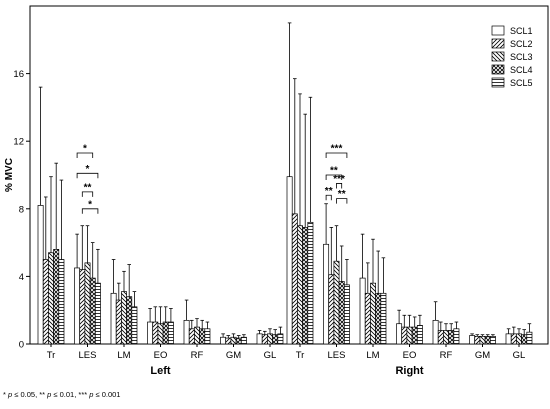 The width and height of the screenshot is (550, 409). Describe the element at coordinates (521, 31) in the screenshot. I see `legend-label: SCL1` at that location.